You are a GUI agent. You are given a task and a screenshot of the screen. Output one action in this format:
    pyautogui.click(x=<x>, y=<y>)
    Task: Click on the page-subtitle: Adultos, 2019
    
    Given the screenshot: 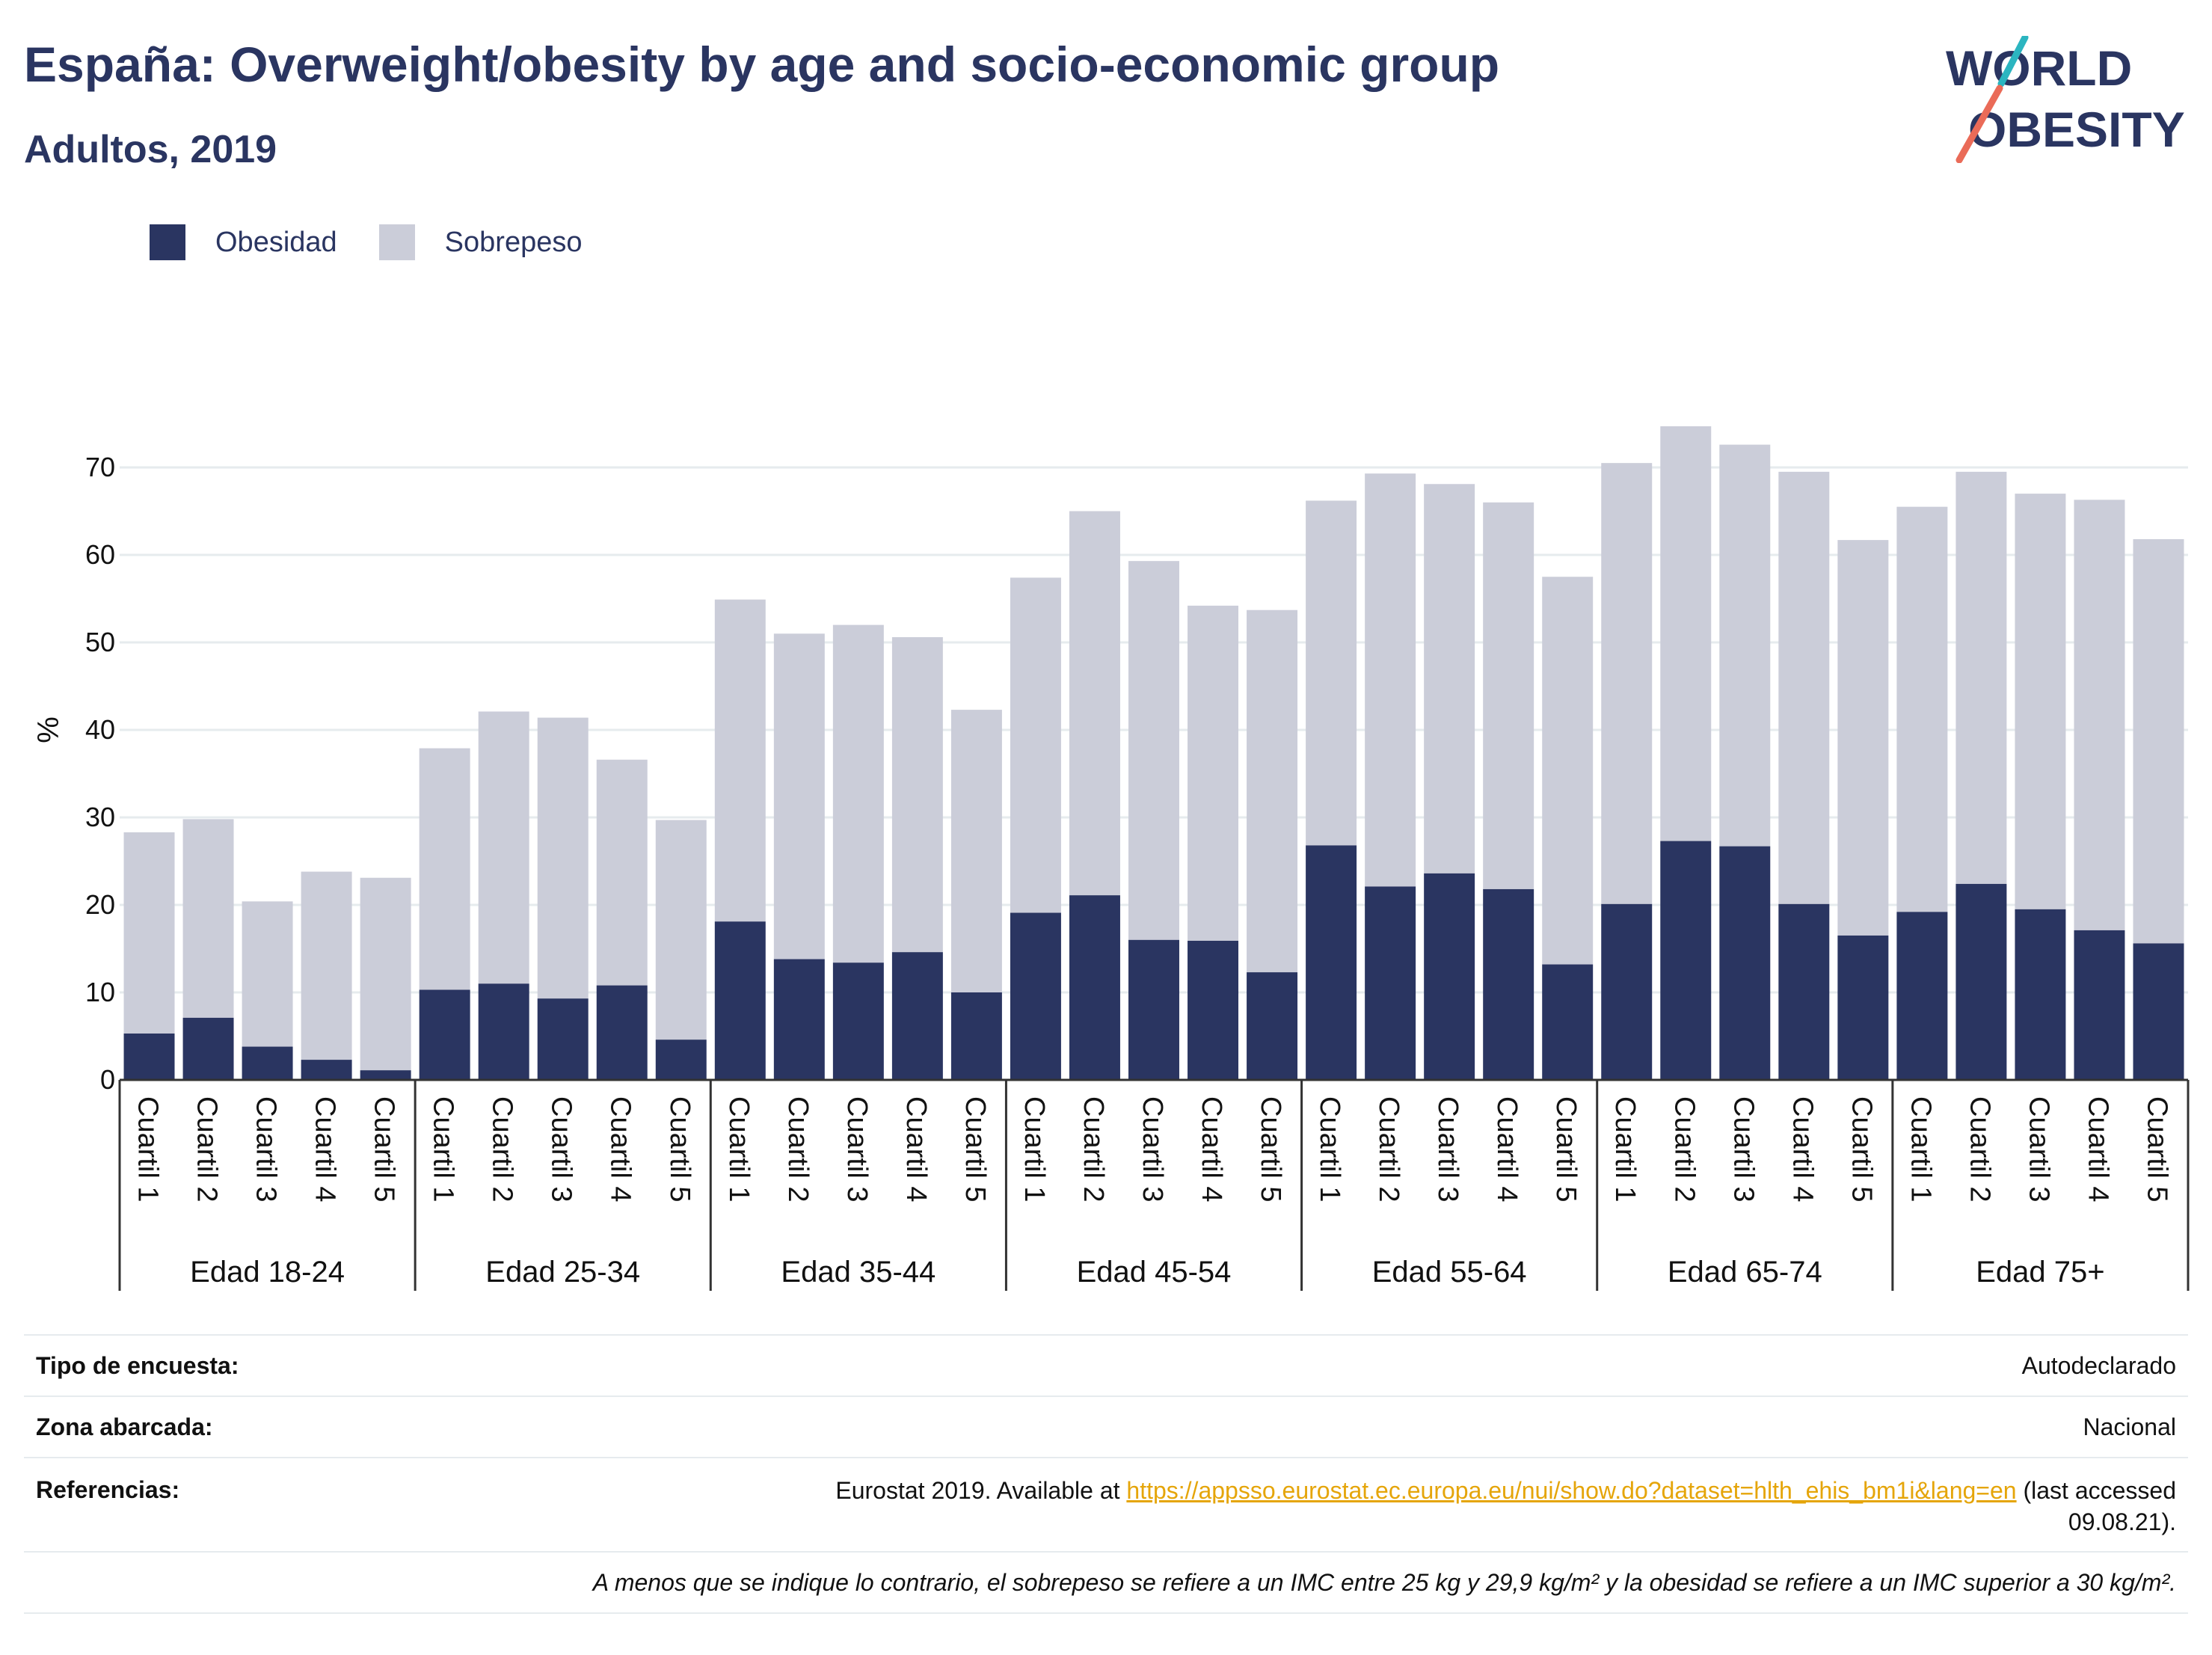 What is the action you would take?
    pyautogui.click(x=150, y=149)
    